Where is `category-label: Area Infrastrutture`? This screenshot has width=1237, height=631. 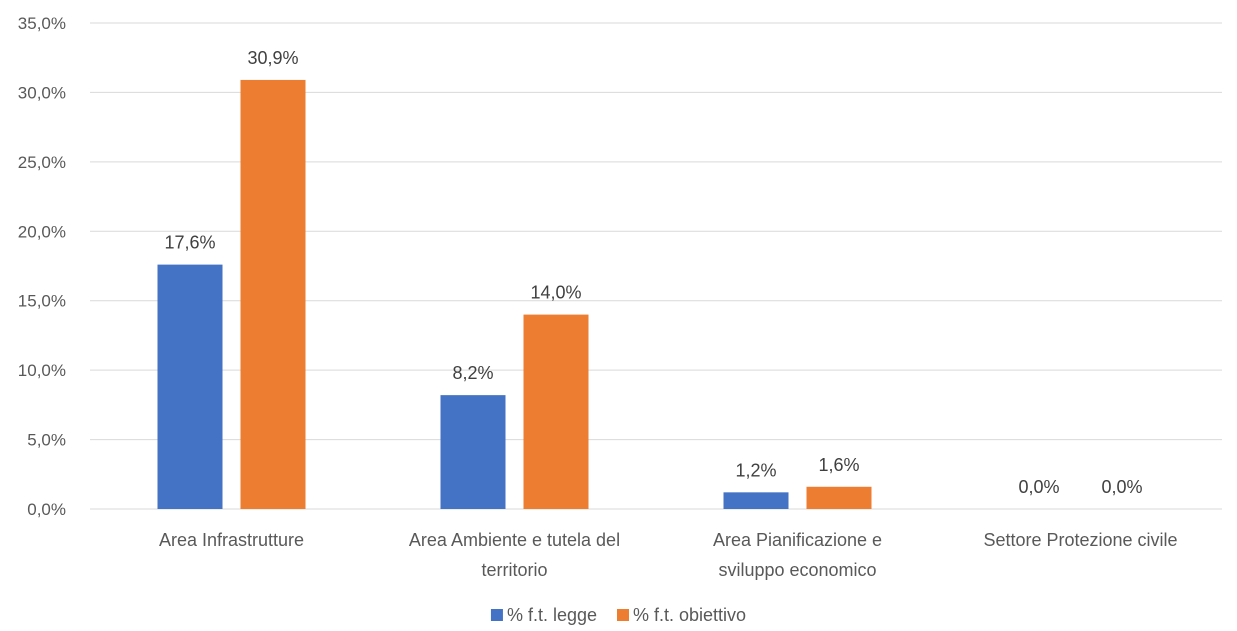
category-label: Area Infrastrutture is located at coordinates (231, 540).